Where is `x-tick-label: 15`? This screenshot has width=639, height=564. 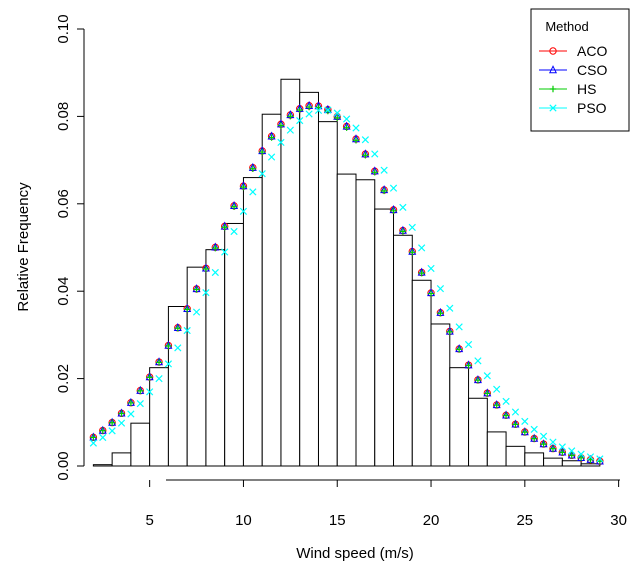 x-tick-label: 15 is located at coordinates (337, 520).